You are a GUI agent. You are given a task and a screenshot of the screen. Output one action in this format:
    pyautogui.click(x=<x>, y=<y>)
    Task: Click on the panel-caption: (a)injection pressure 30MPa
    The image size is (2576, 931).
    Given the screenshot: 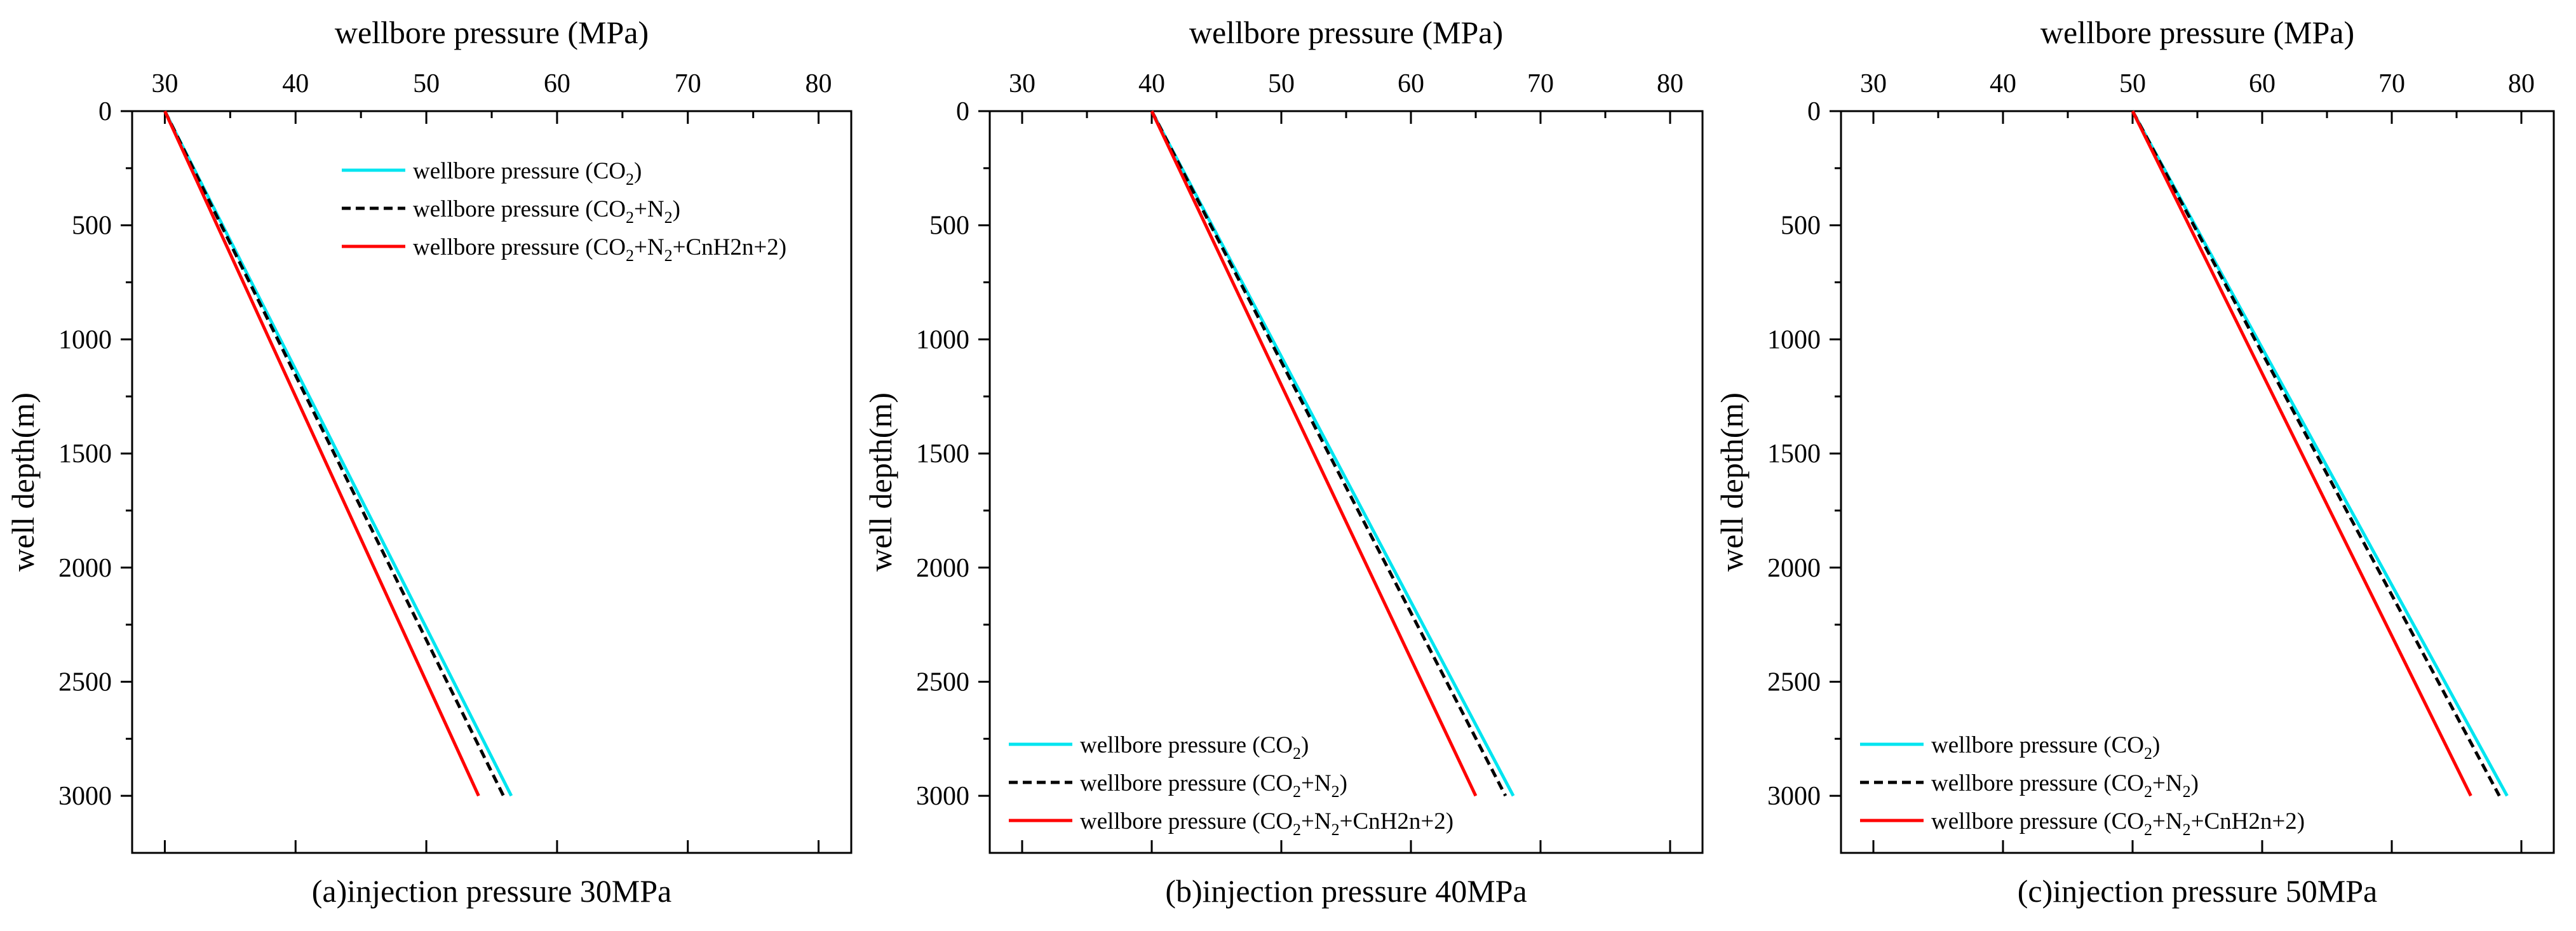 What is the action you would take?
    pyautogui.click(x=492, y=891)
    